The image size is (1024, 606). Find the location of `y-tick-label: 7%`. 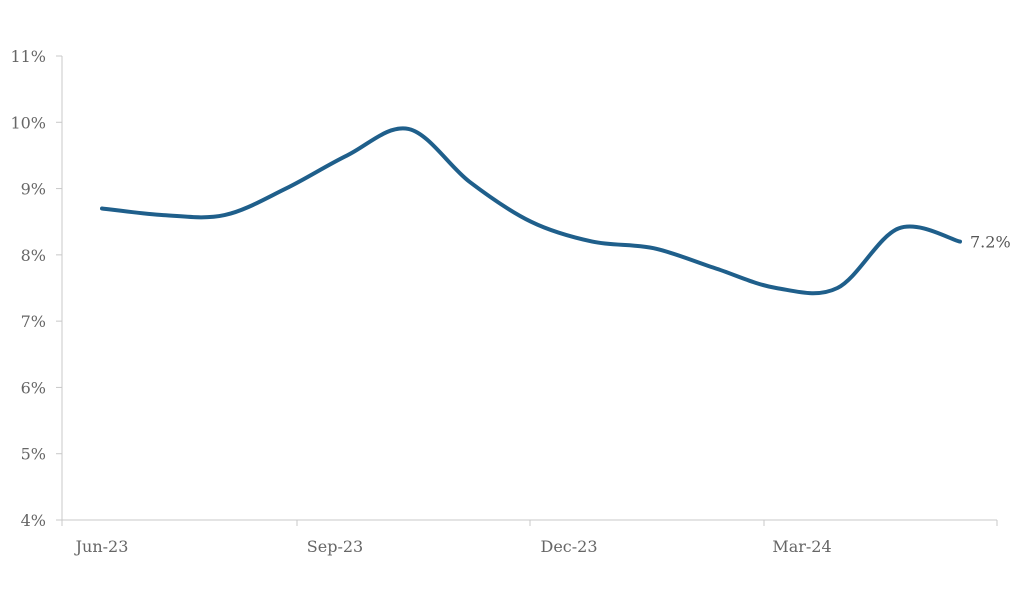

y-tick-label: 7% is located at coordinates (33, 321).